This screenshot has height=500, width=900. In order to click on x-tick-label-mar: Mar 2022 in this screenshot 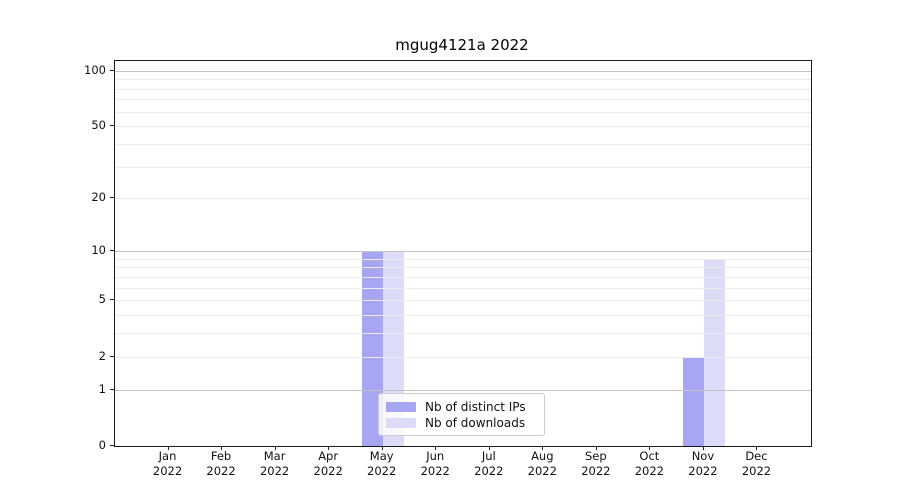, I will do `click(275, 464)`.